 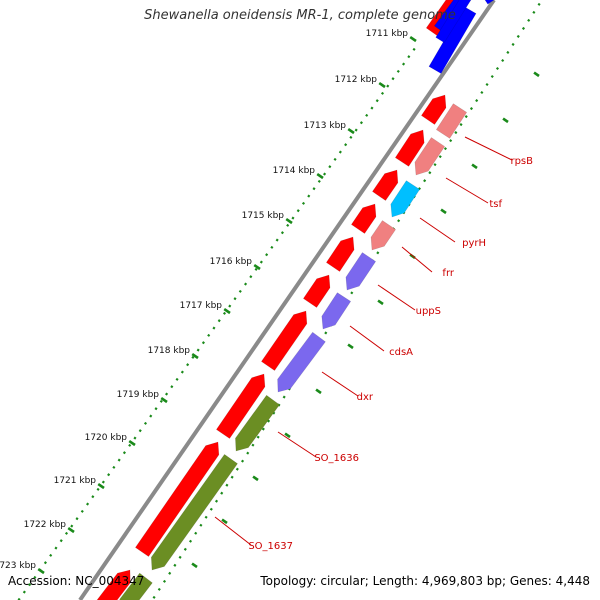 What do you see at coordinates (521, 161) in the screenshot?
I see `gene-label: rpsB` at bounding box center [521, 161].